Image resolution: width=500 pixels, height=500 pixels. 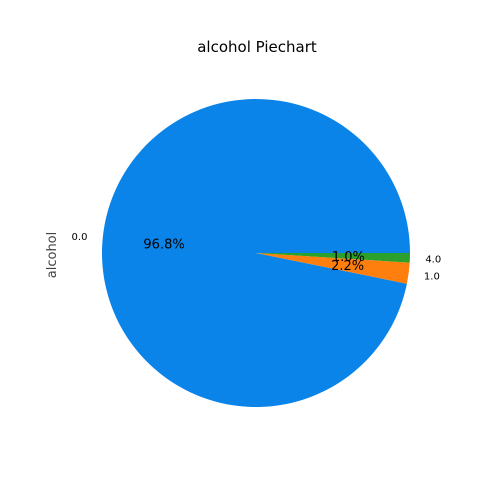 What do you see at coordinates (348, 257) in the screenshot?
I see `slice-pct-4-0: 1.0%` at bounding box center [348, 257].